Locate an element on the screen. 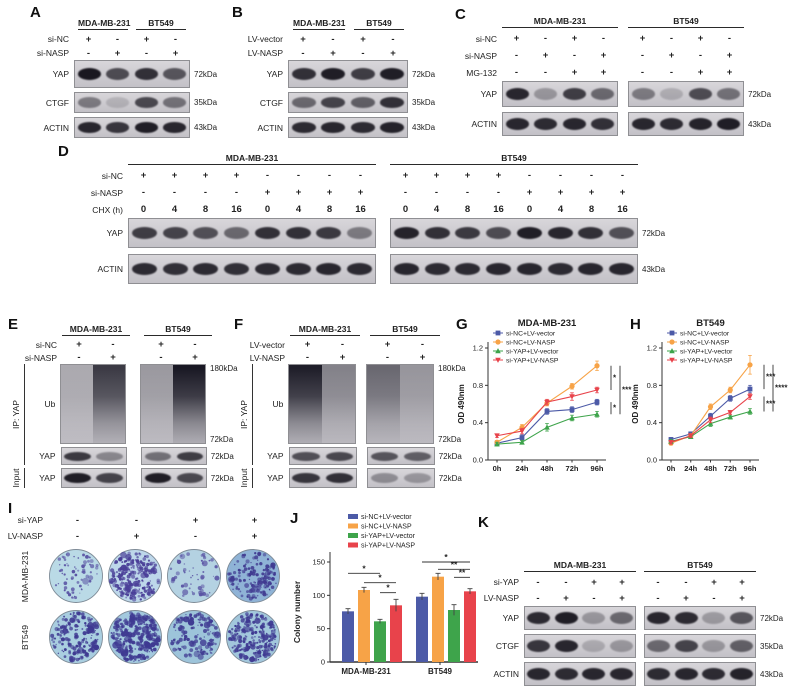 The height and width of the screenshot is (691, 797). condition-row: CHX (h) 0 4 8 16 0 4 8 16 0 4 8 16 0 4 8 16 is located at coordinates (402, 209).